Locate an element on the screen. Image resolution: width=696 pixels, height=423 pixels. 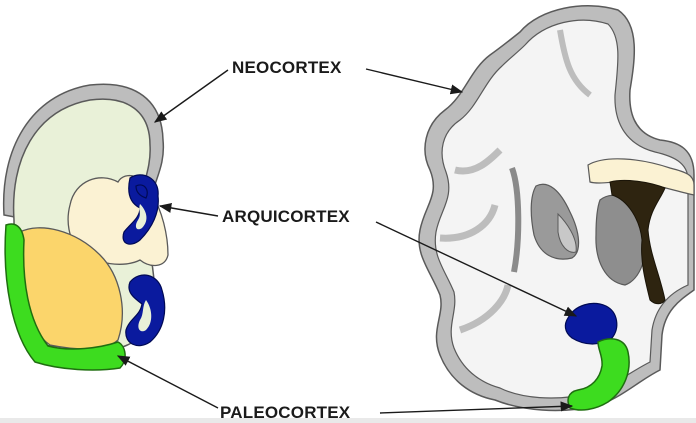
arrow-paleocortex-right is located at coordinates (476, 407).